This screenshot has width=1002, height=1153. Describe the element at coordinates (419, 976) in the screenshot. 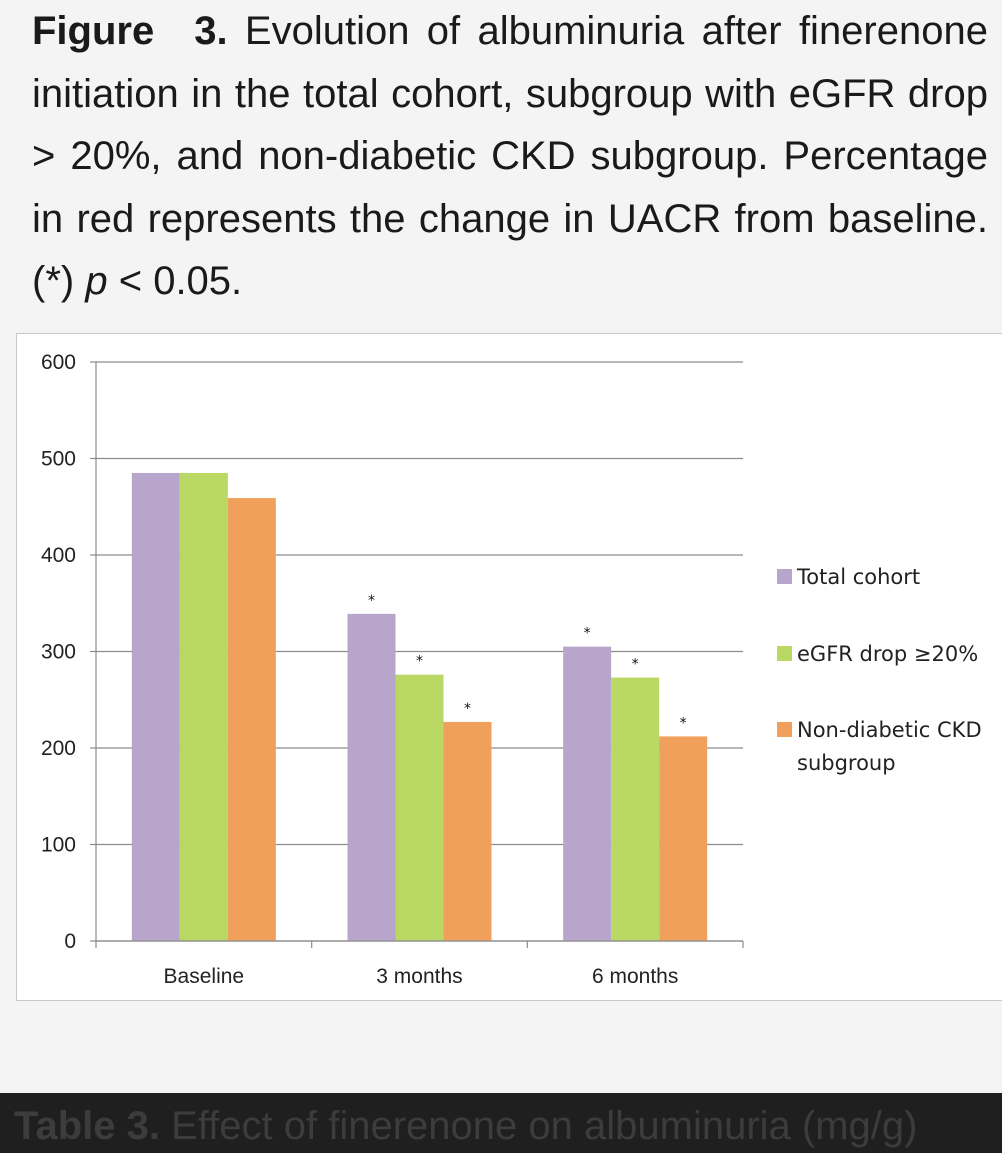

I see `x-tick-label: 3 months` at that location.